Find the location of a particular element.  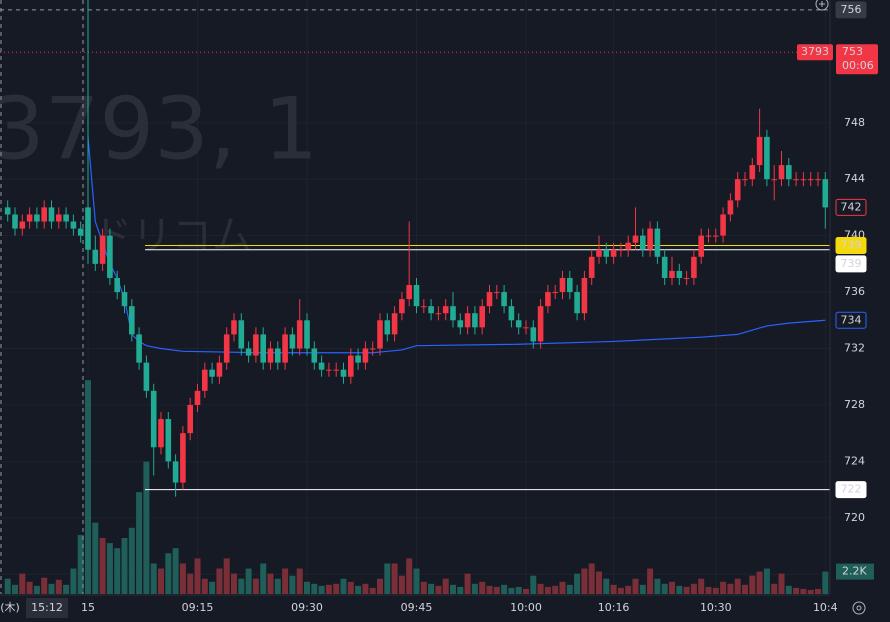

price-tag-label: 739 is located at coordinates (851, 263).